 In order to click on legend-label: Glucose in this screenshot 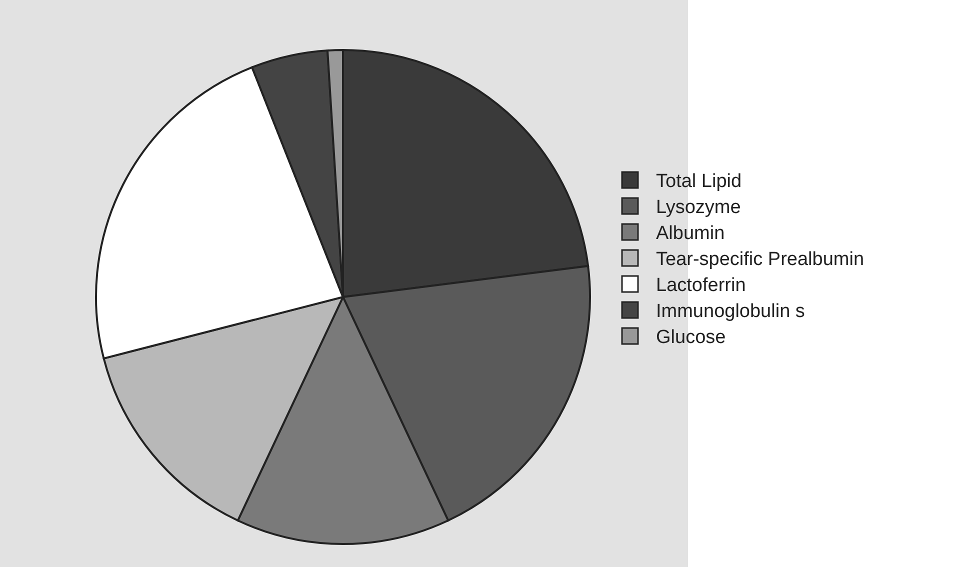, I will do `click(691, 337)`.